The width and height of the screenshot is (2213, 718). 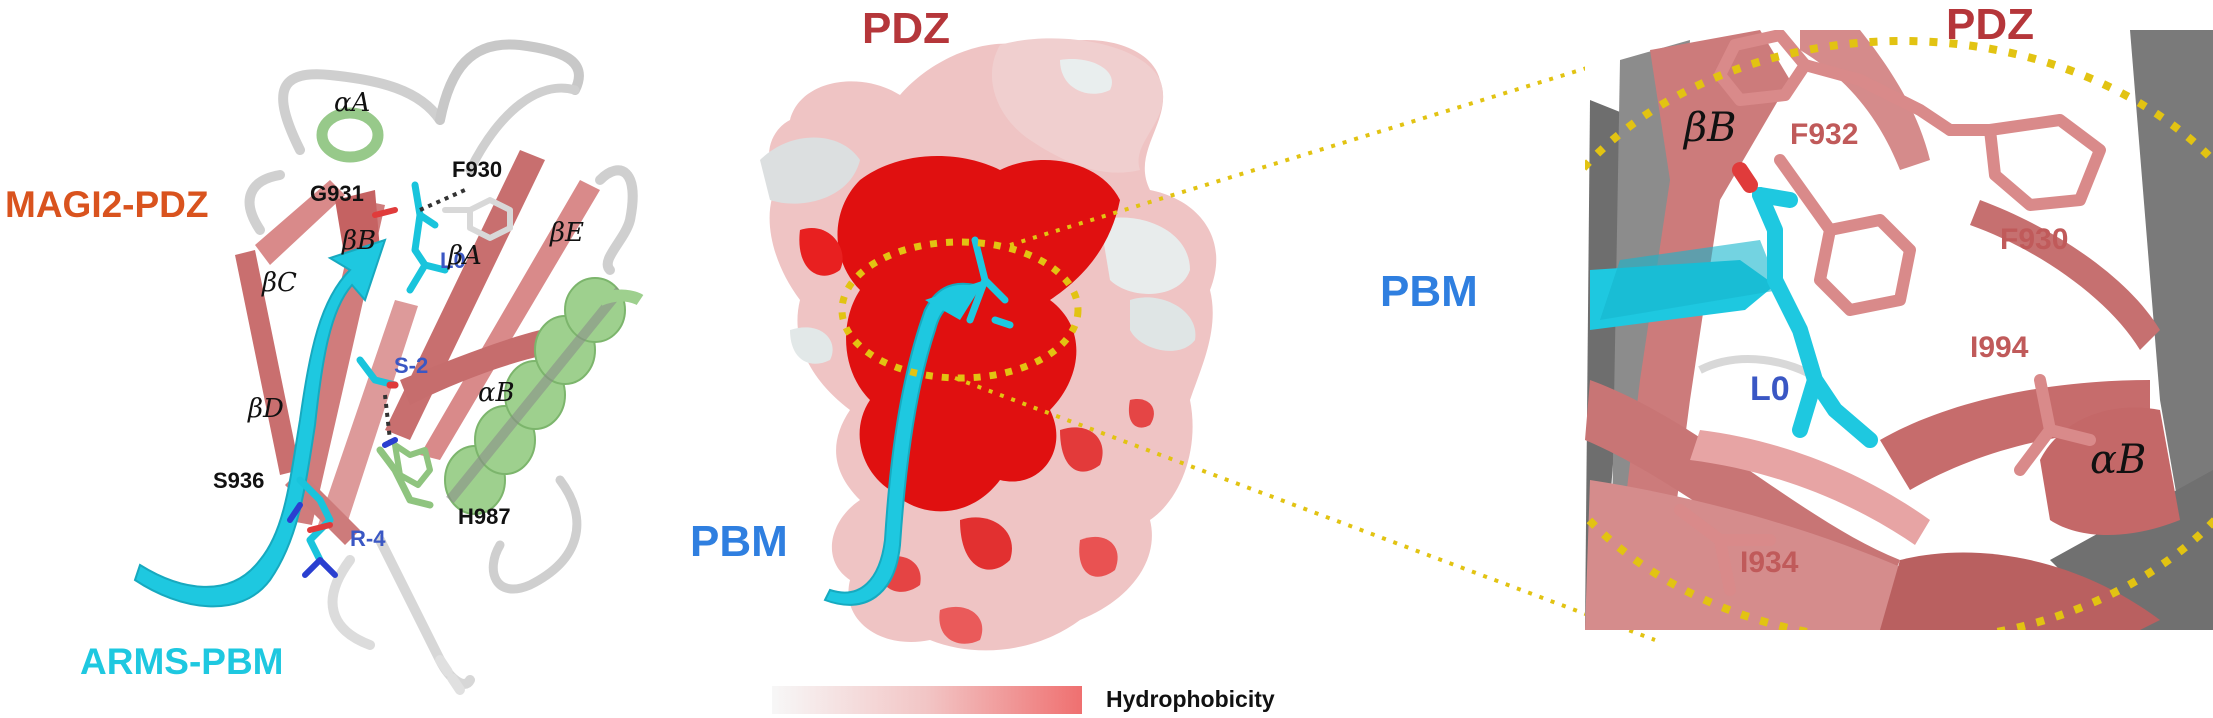 What do you see at coordinates (2034, 239) in the screenshot?
I see `residue-f930-label-right: F930` at bounding box center [2034, 239].